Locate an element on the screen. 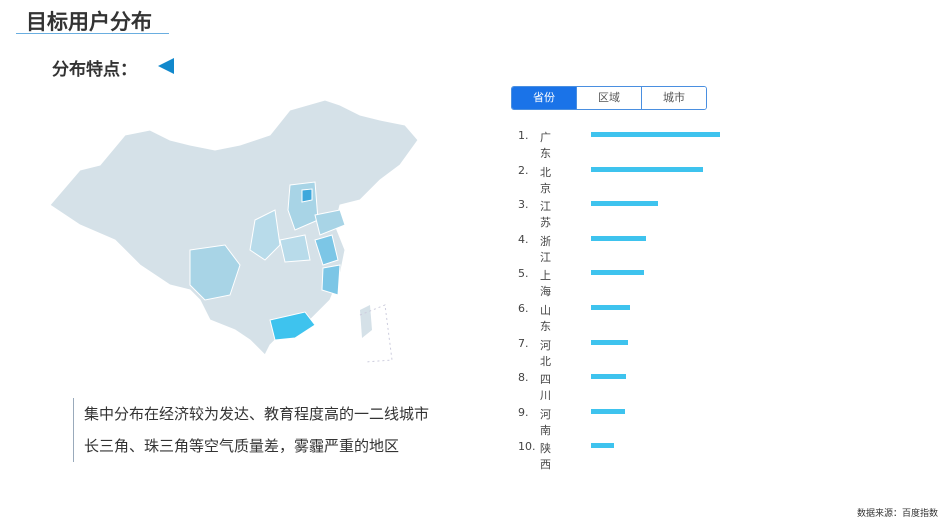  description-line: 长三角、珠三角等空气质量差，雾霾严重的地区 is located at coordinates (242, 446).